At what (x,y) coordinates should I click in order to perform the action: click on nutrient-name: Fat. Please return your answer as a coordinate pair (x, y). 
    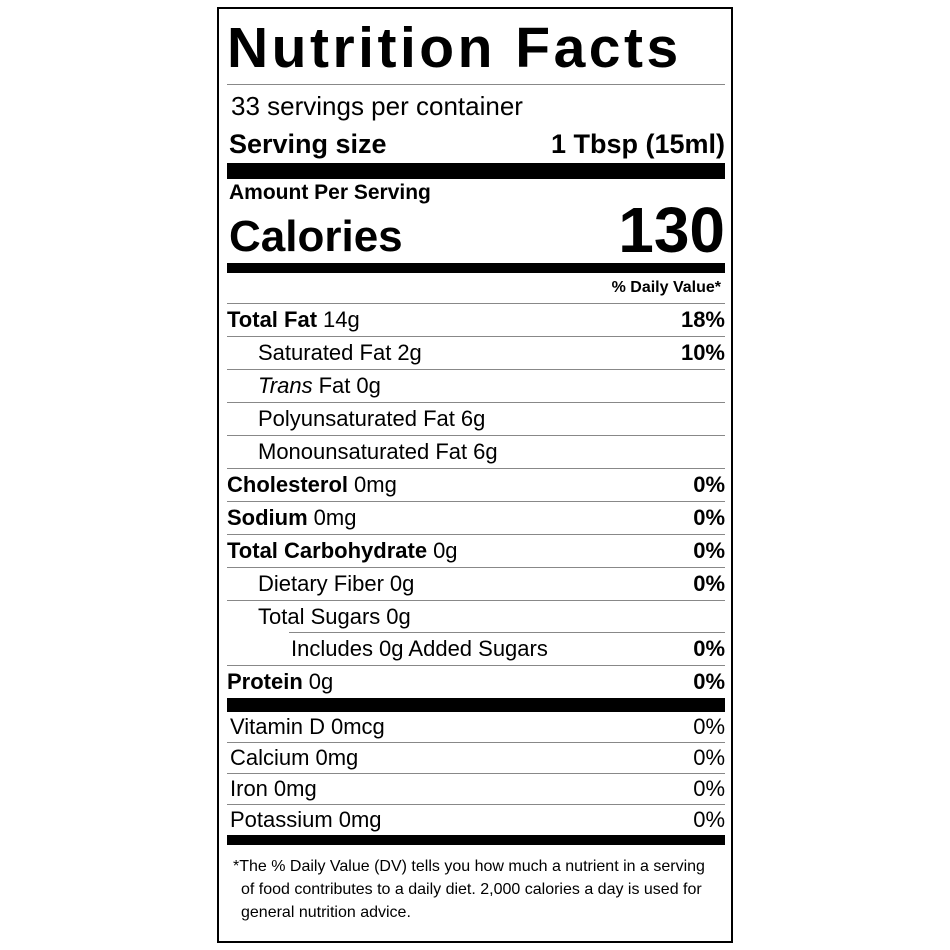
    Looking at the image, I should click on (334, 385).